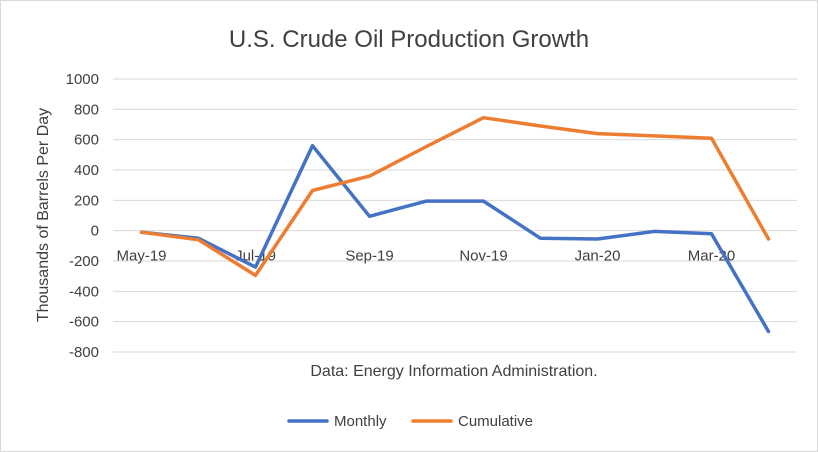  Describe the element at coordinates (86, 109) in the screenshot. I see `y-tick-label: 800` at that location.